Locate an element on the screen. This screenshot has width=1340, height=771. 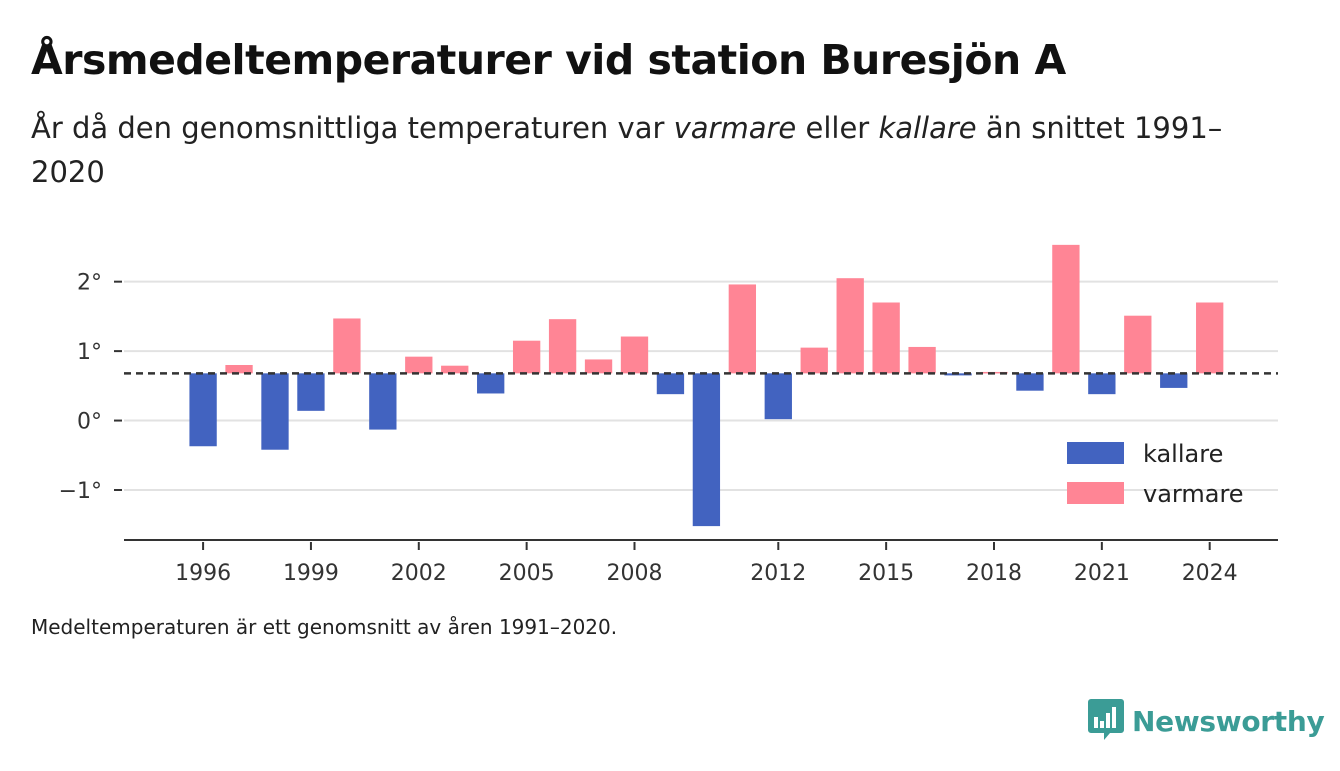
bar-2024 is located at coordinates (1210, 338).